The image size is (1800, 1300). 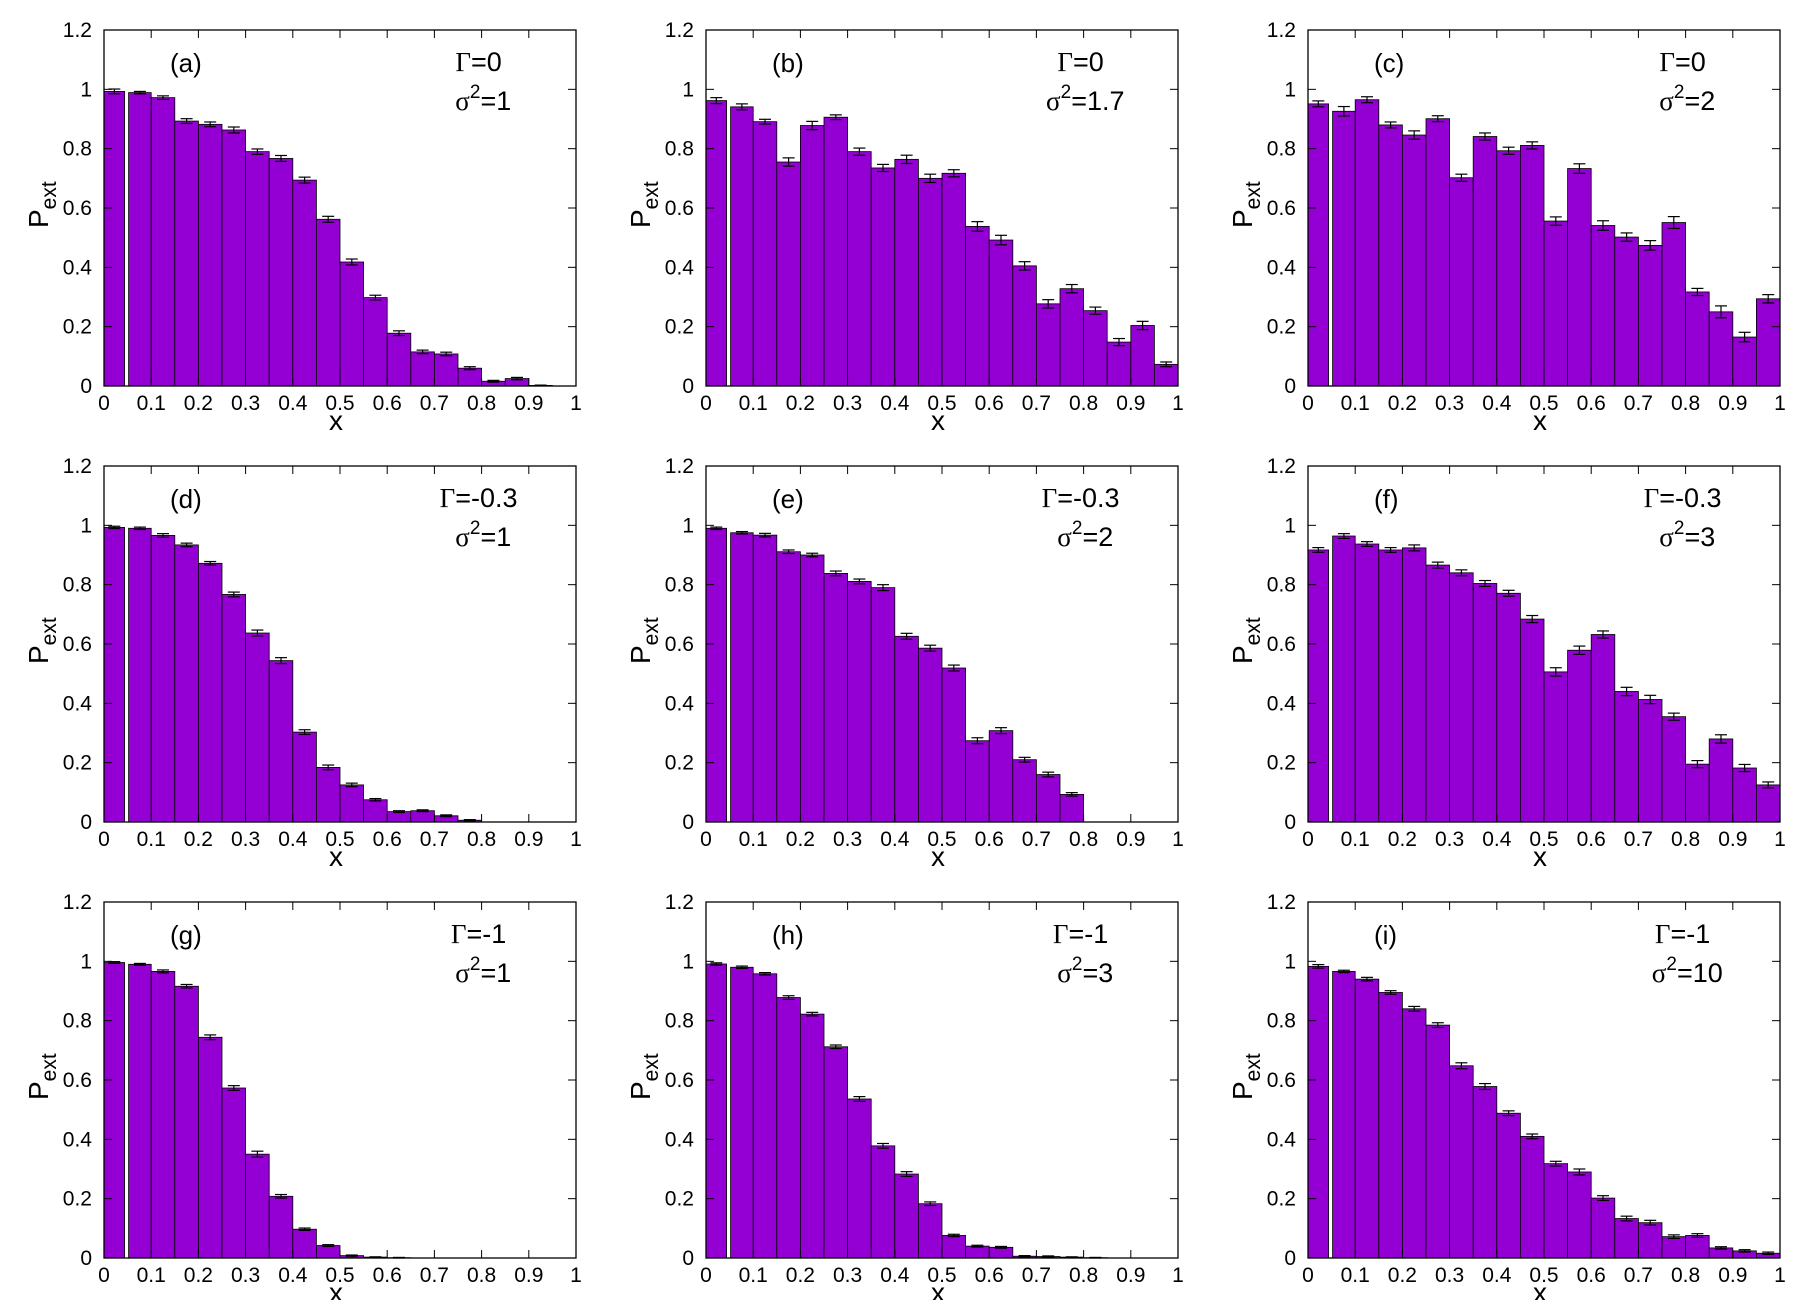 I want to click on y-tick-label: 0.2, so click(x=1281, y=1199).